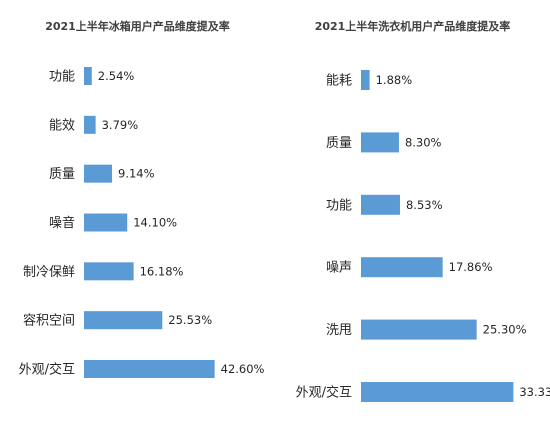  What do you see at coordinates (394, 80) in the screenshot?
I see `data-label: 1.88%` at bounding box center [394, 80].